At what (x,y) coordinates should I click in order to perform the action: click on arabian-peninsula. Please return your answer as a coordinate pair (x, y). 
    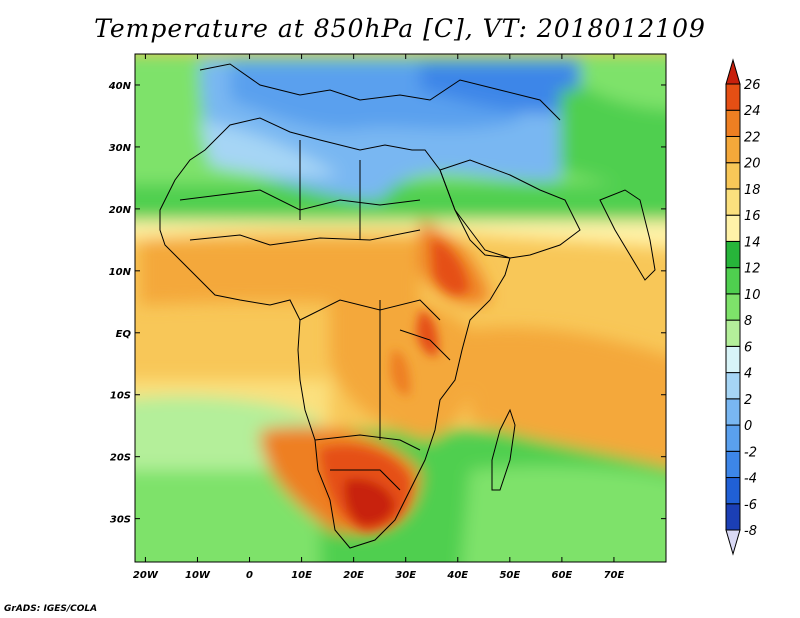
    Looking at the image, I should click on (510, 209).